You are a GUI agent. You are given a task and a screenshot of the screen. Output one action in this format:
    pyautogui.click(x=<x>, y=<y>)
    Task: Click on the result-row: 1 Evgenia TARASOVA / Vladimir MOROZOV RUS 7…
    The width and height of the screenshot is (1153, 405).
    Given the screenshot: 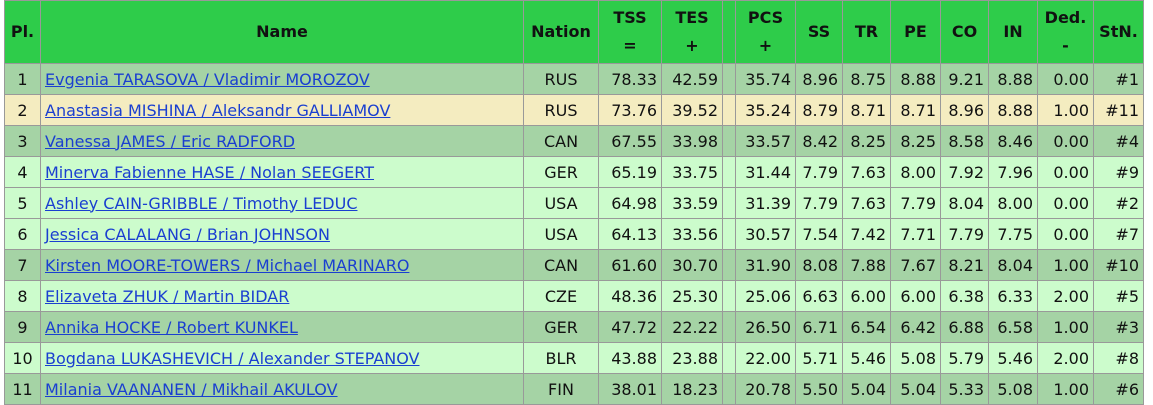 What is the action you would take?
    pyautogui.click(x=574, y=79)
    